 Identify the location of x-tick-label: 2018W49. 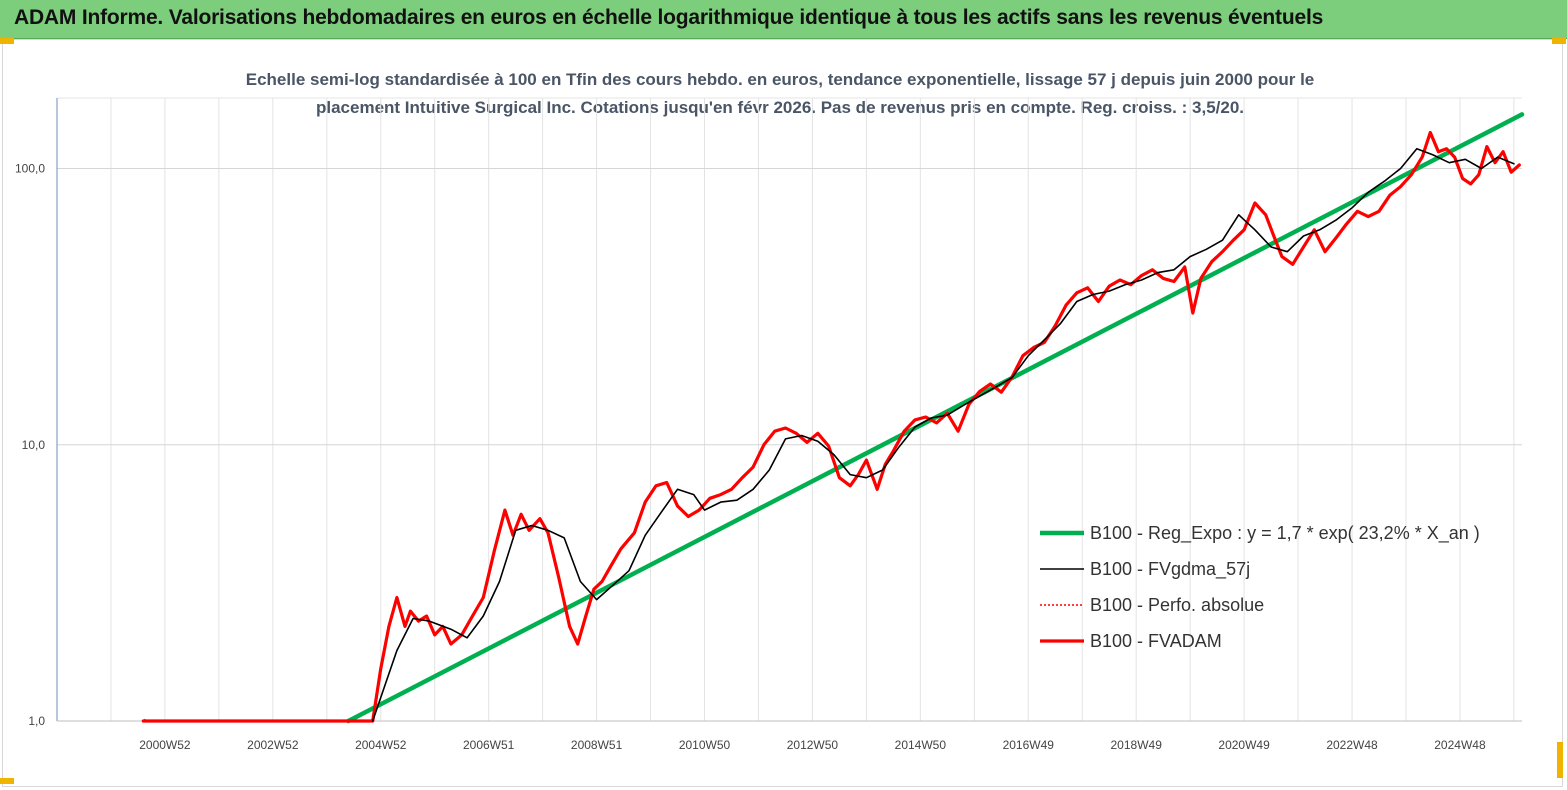
(1137, 745).